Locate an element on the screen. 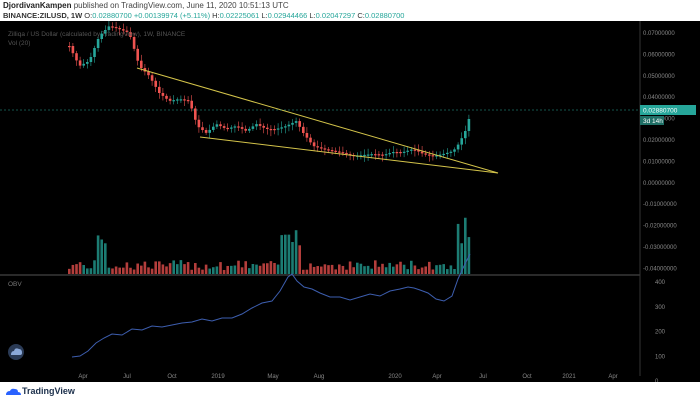  current-price-tag is located at coordinates (668, 110).